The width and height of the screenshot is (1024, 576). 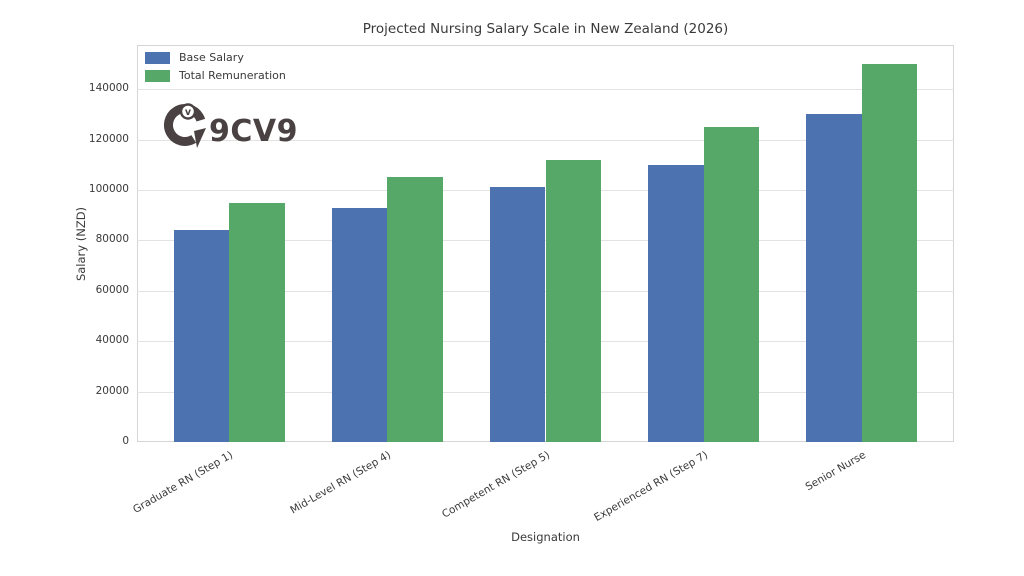 I want to click on legend-swatch-base-salary, so click(x=157, y=57).